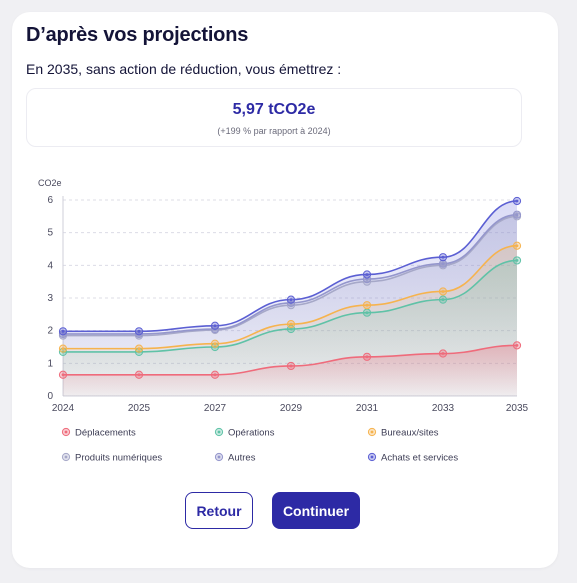 The height and width of the screenshot is (583, 577). I want to click on y-tick-label: 6, so click(50, 200).